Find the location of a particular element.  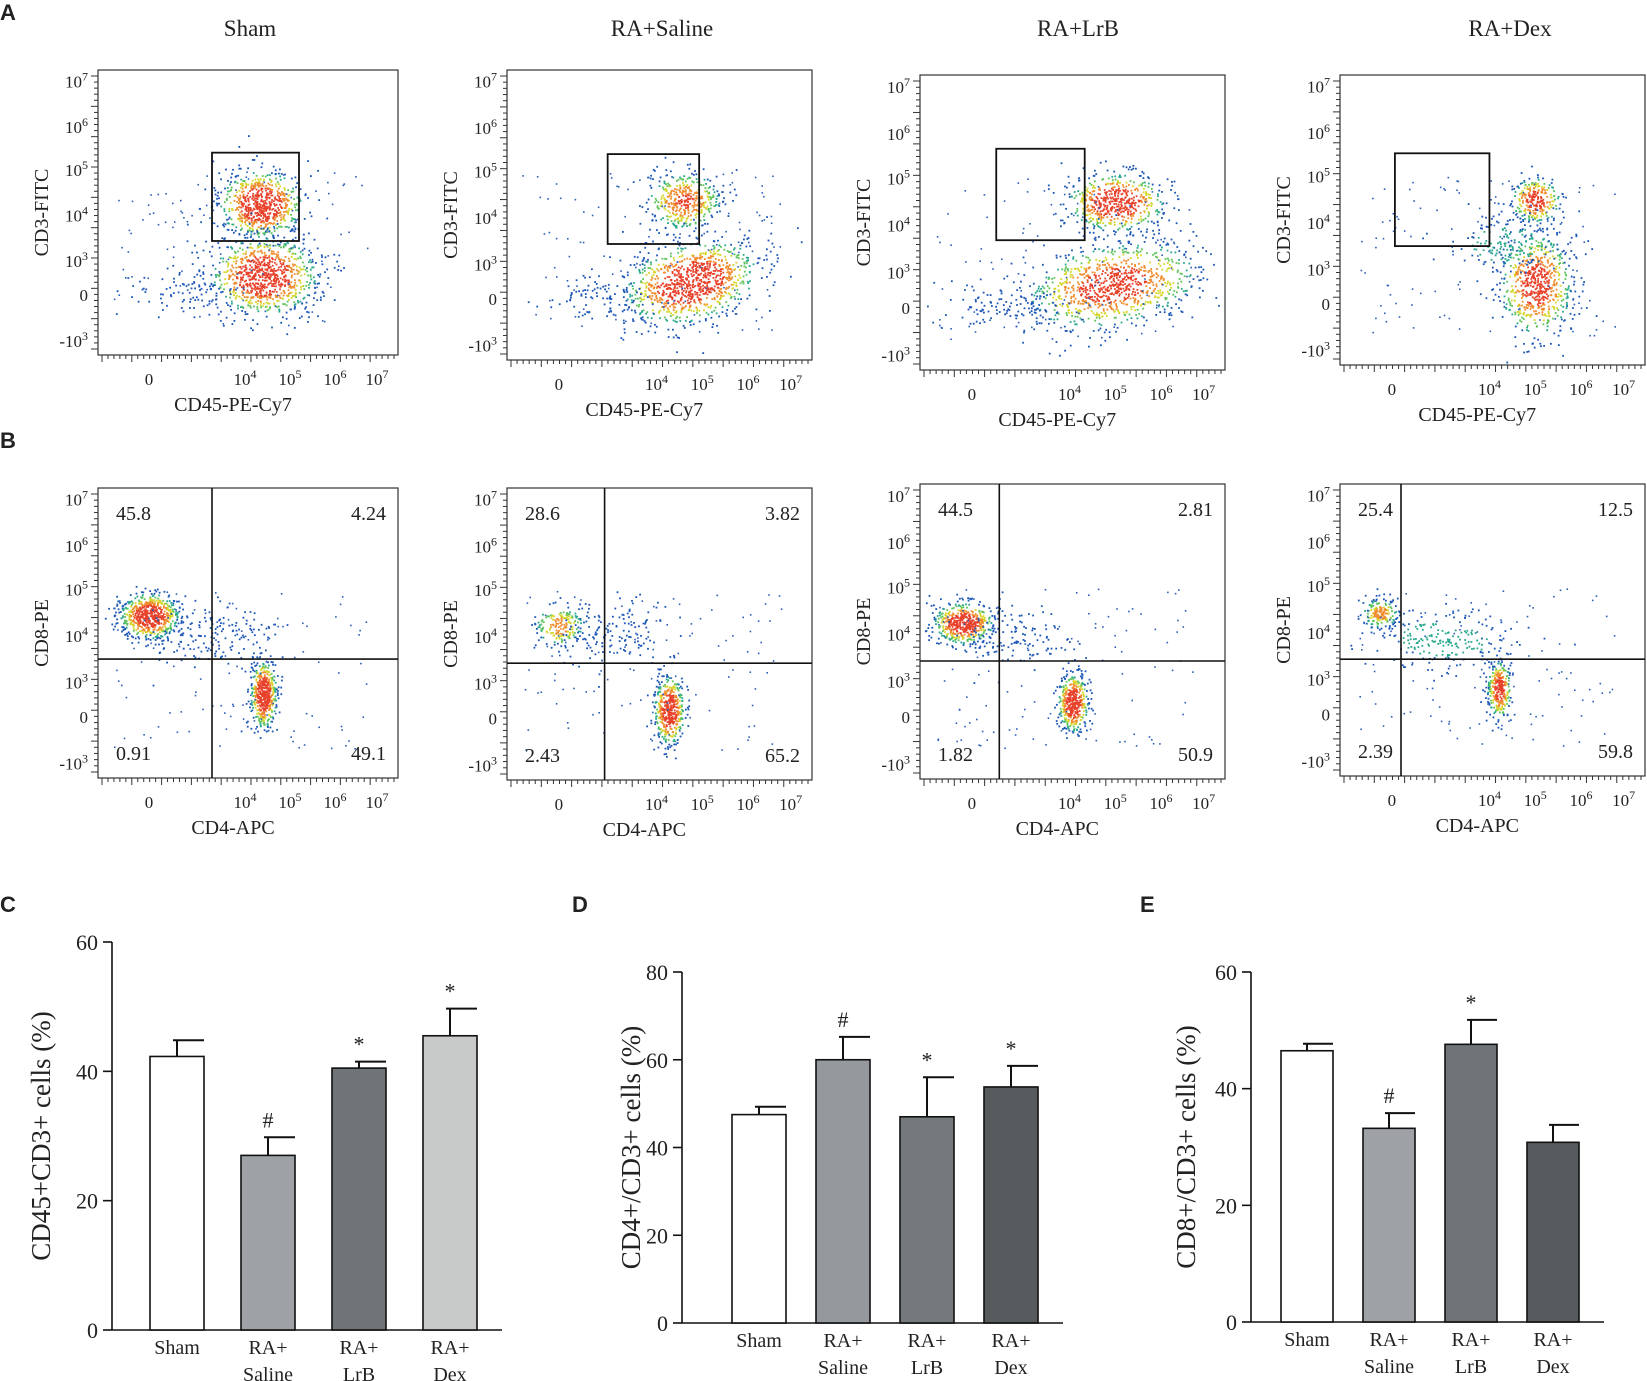

y-tick-label-exp: 3 is located at coordinates (85, 256).